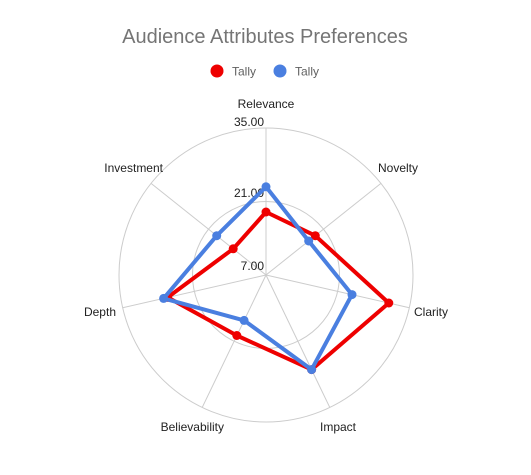  I want to click on axis-label-relevance: Relevance, so click(266, 104).